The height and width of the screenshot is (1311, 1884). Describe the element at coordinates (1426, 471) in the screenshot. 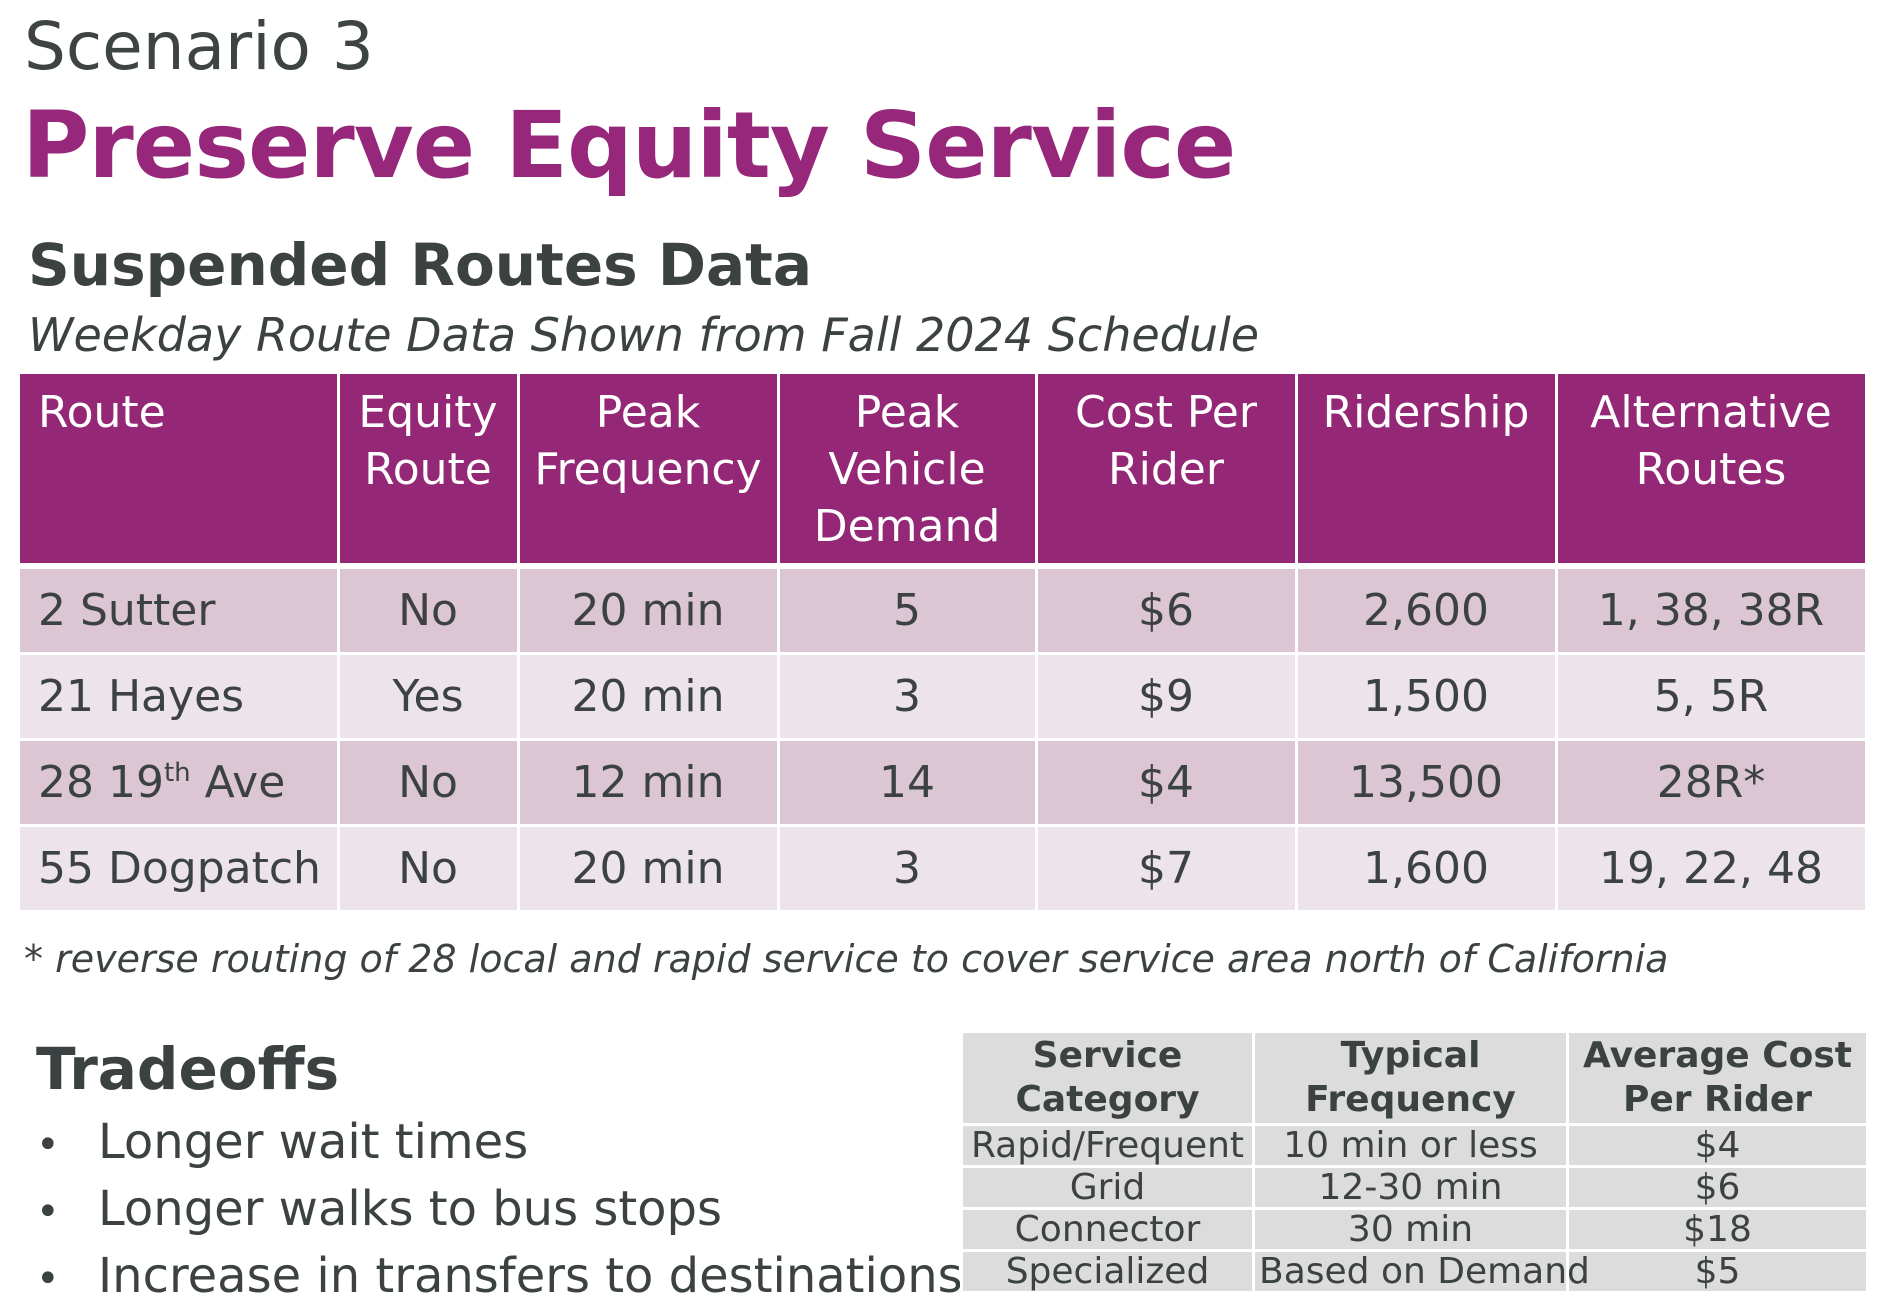

I see `column-header-ridership: Ridership` at that location.